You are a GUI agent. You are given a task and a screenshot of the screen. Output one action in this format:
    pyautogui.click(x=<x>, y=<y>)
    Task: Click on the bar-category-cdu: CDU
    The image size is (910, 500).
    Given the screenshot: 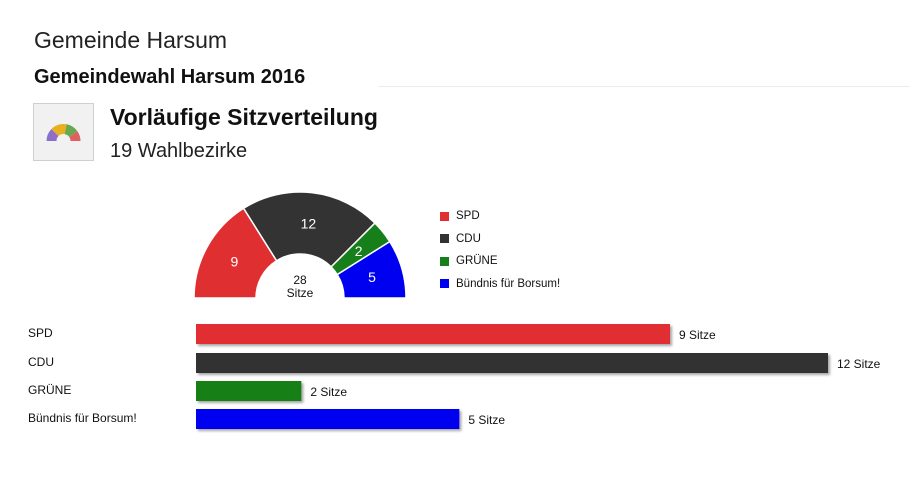 What is the action you would take?
    pyautogui.click(x=41, y=362)
    